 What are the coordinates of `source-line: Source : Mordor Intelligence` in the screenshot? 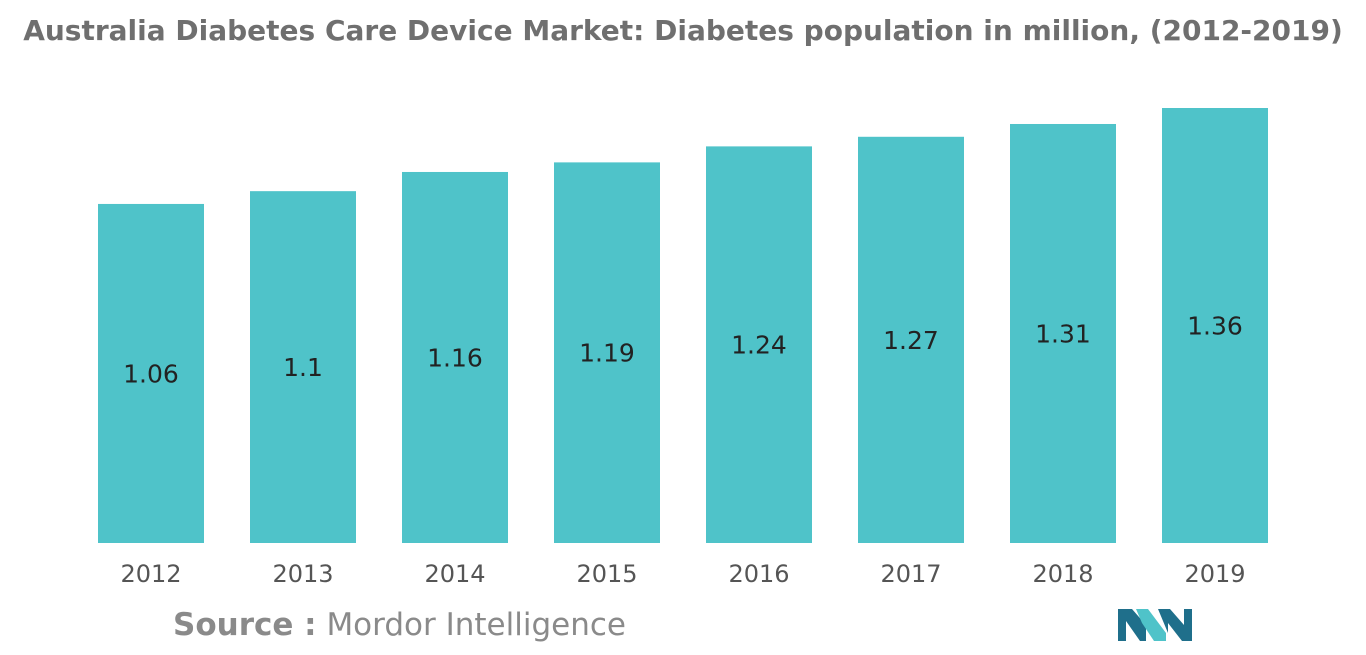 It's located at (399, 625).